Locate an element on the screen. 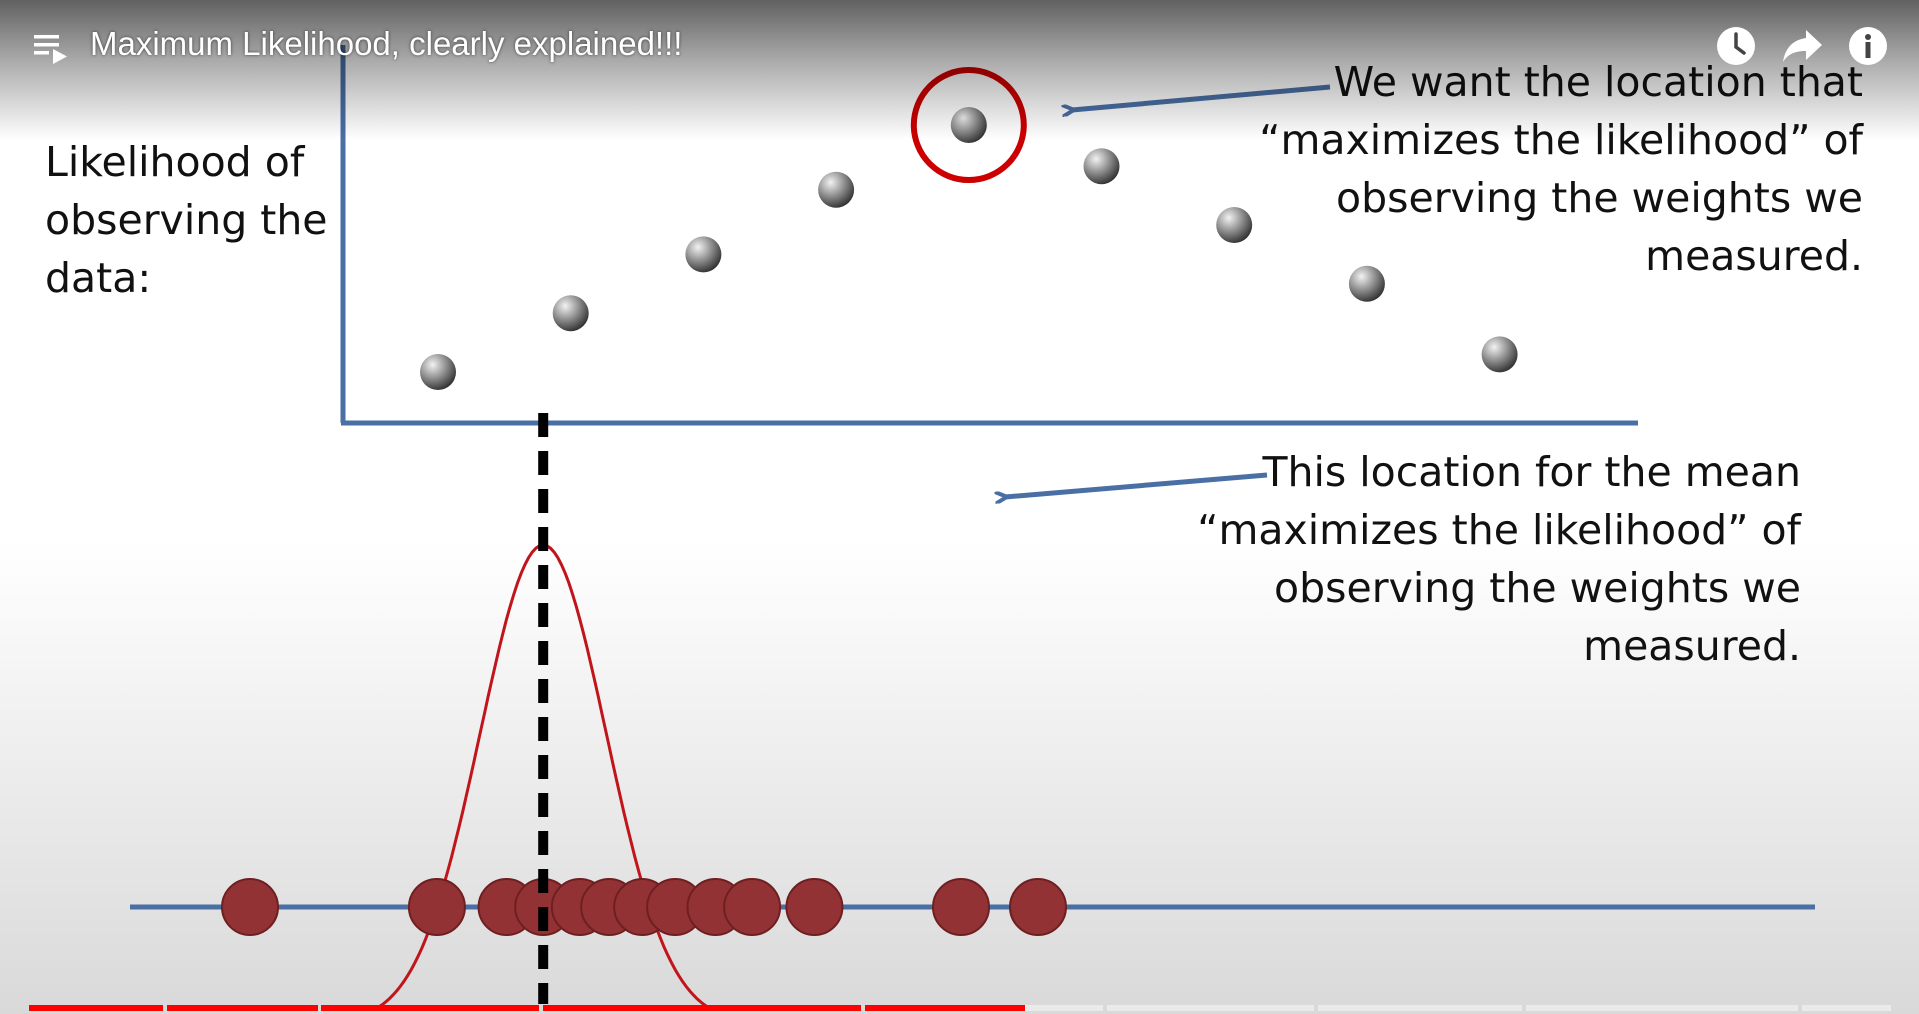 The width and height of the screenshot is (1919, 1014). likelihood-label: Likelihood of observing the data: is located at coordinates (186, 220).